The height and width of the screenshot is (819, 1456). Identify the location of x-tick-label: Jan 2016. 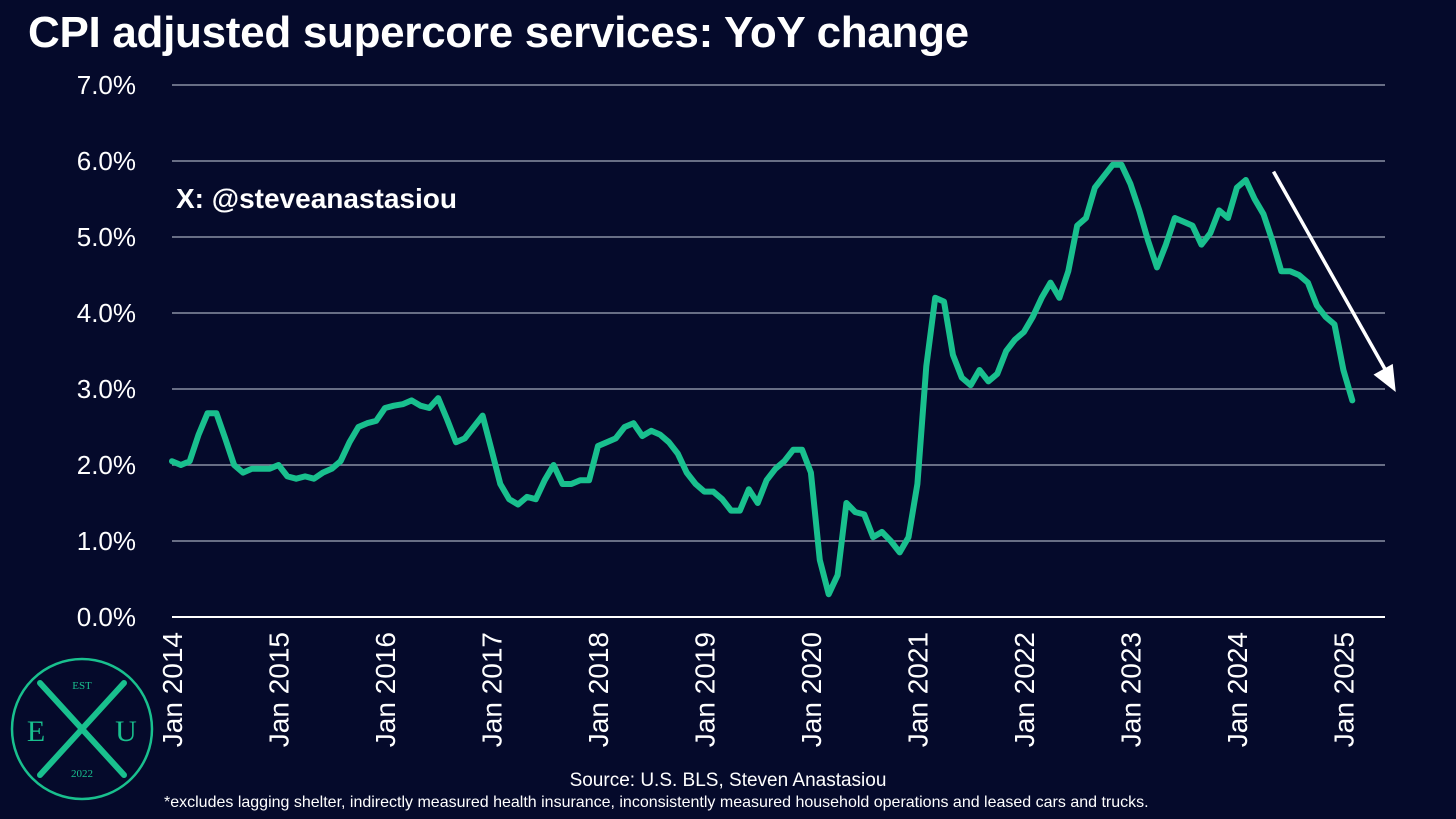
(385, 689).